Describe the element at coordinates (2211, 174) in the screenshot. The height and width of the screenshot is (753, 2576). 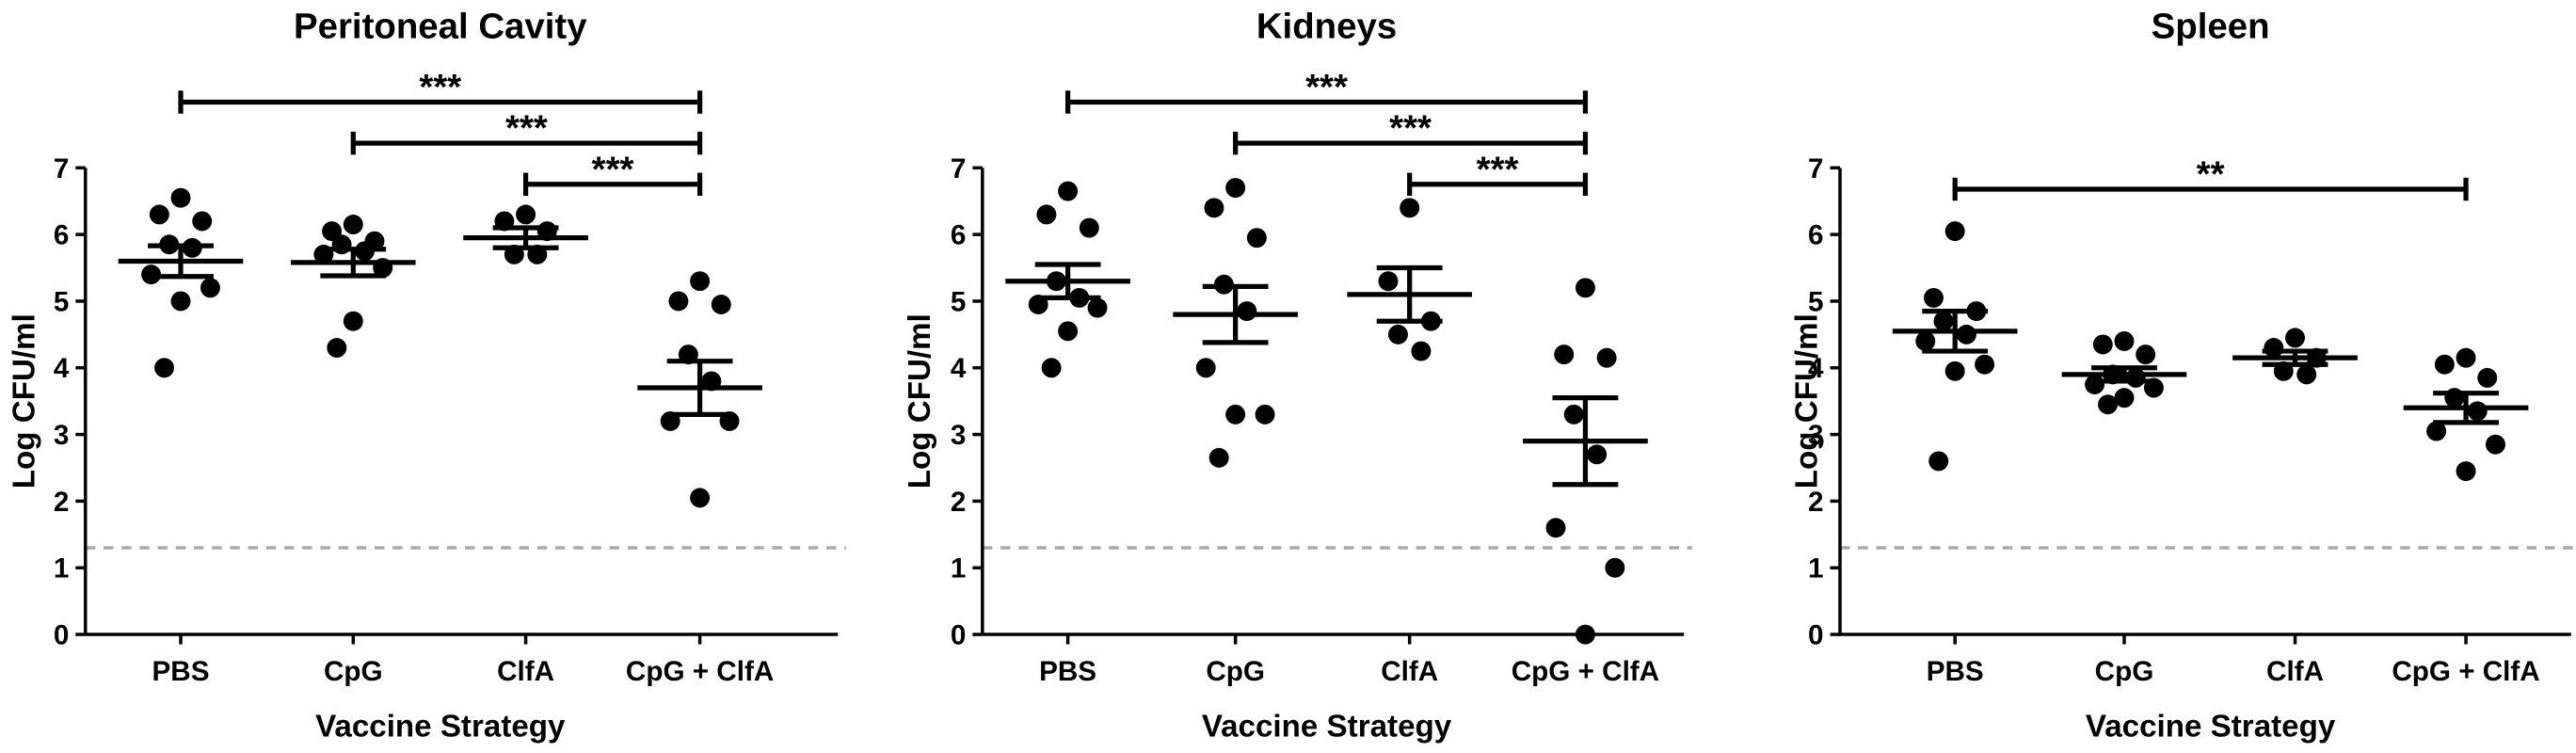
I see `significance-label: **` at that location.